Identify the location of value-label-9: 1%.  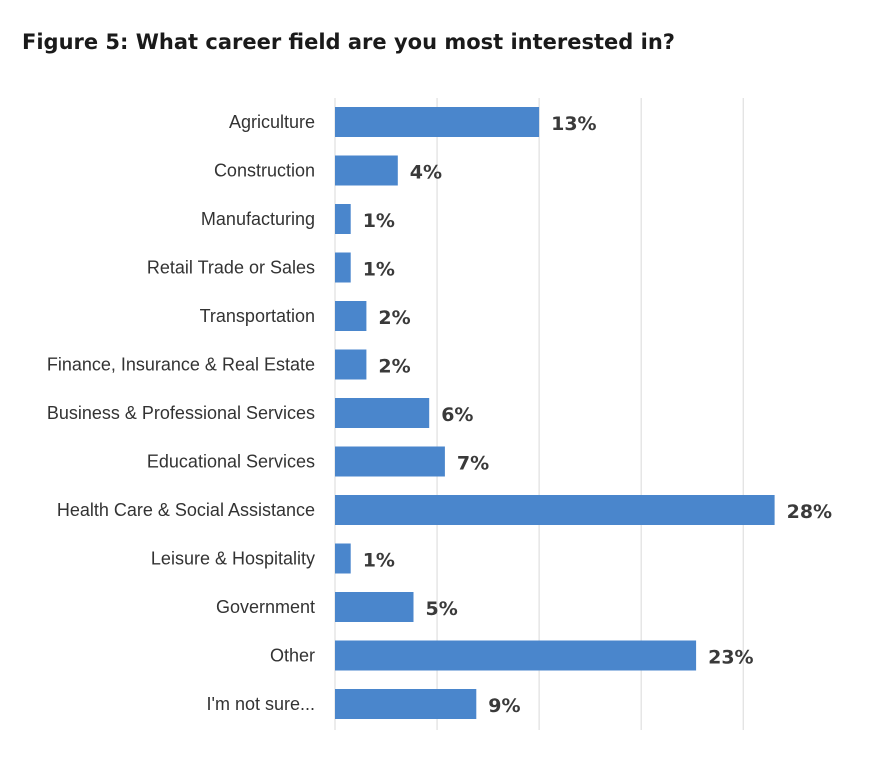
(379, 561).